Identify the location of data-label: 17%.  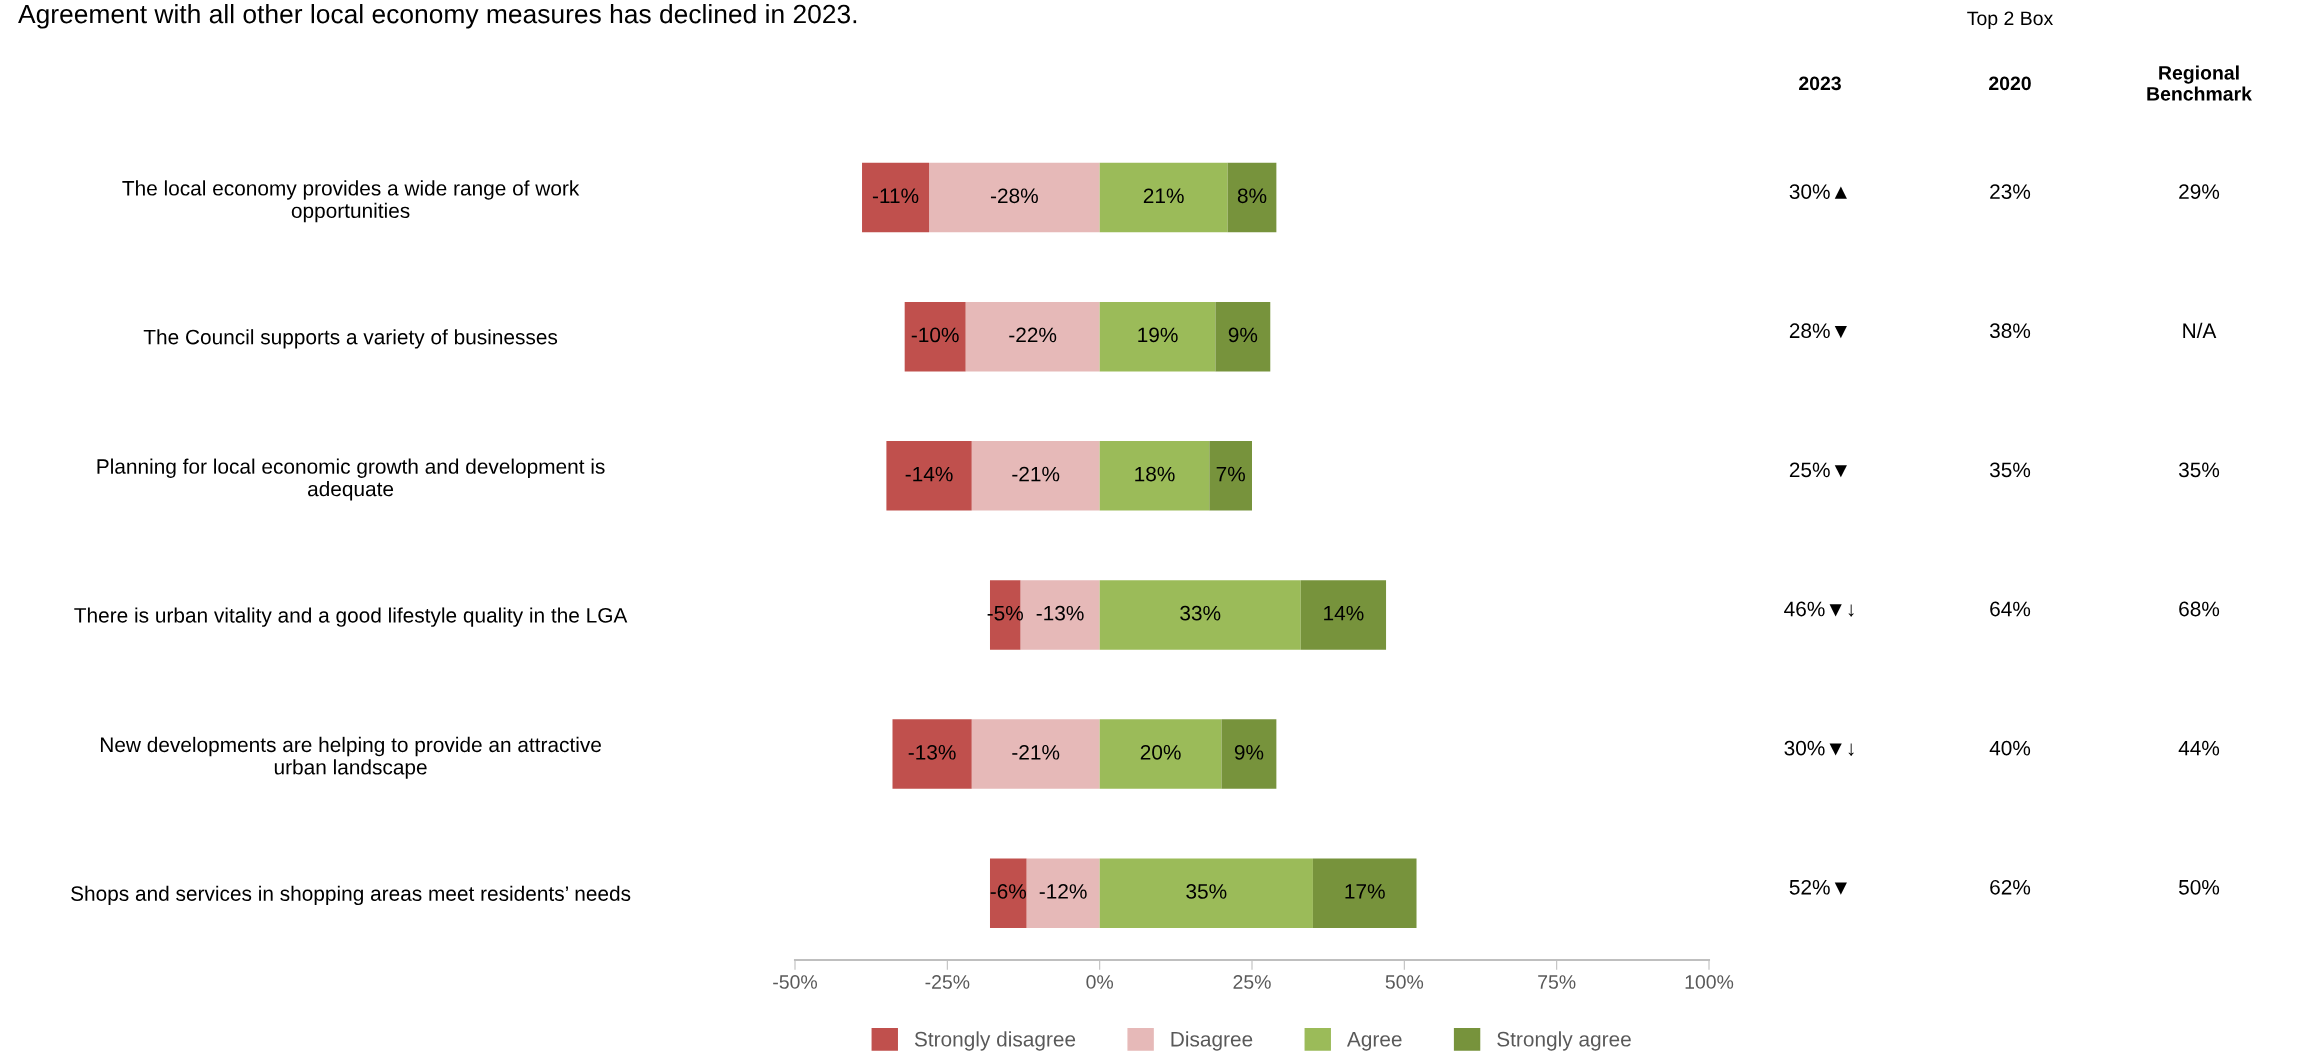
(1365, 891).